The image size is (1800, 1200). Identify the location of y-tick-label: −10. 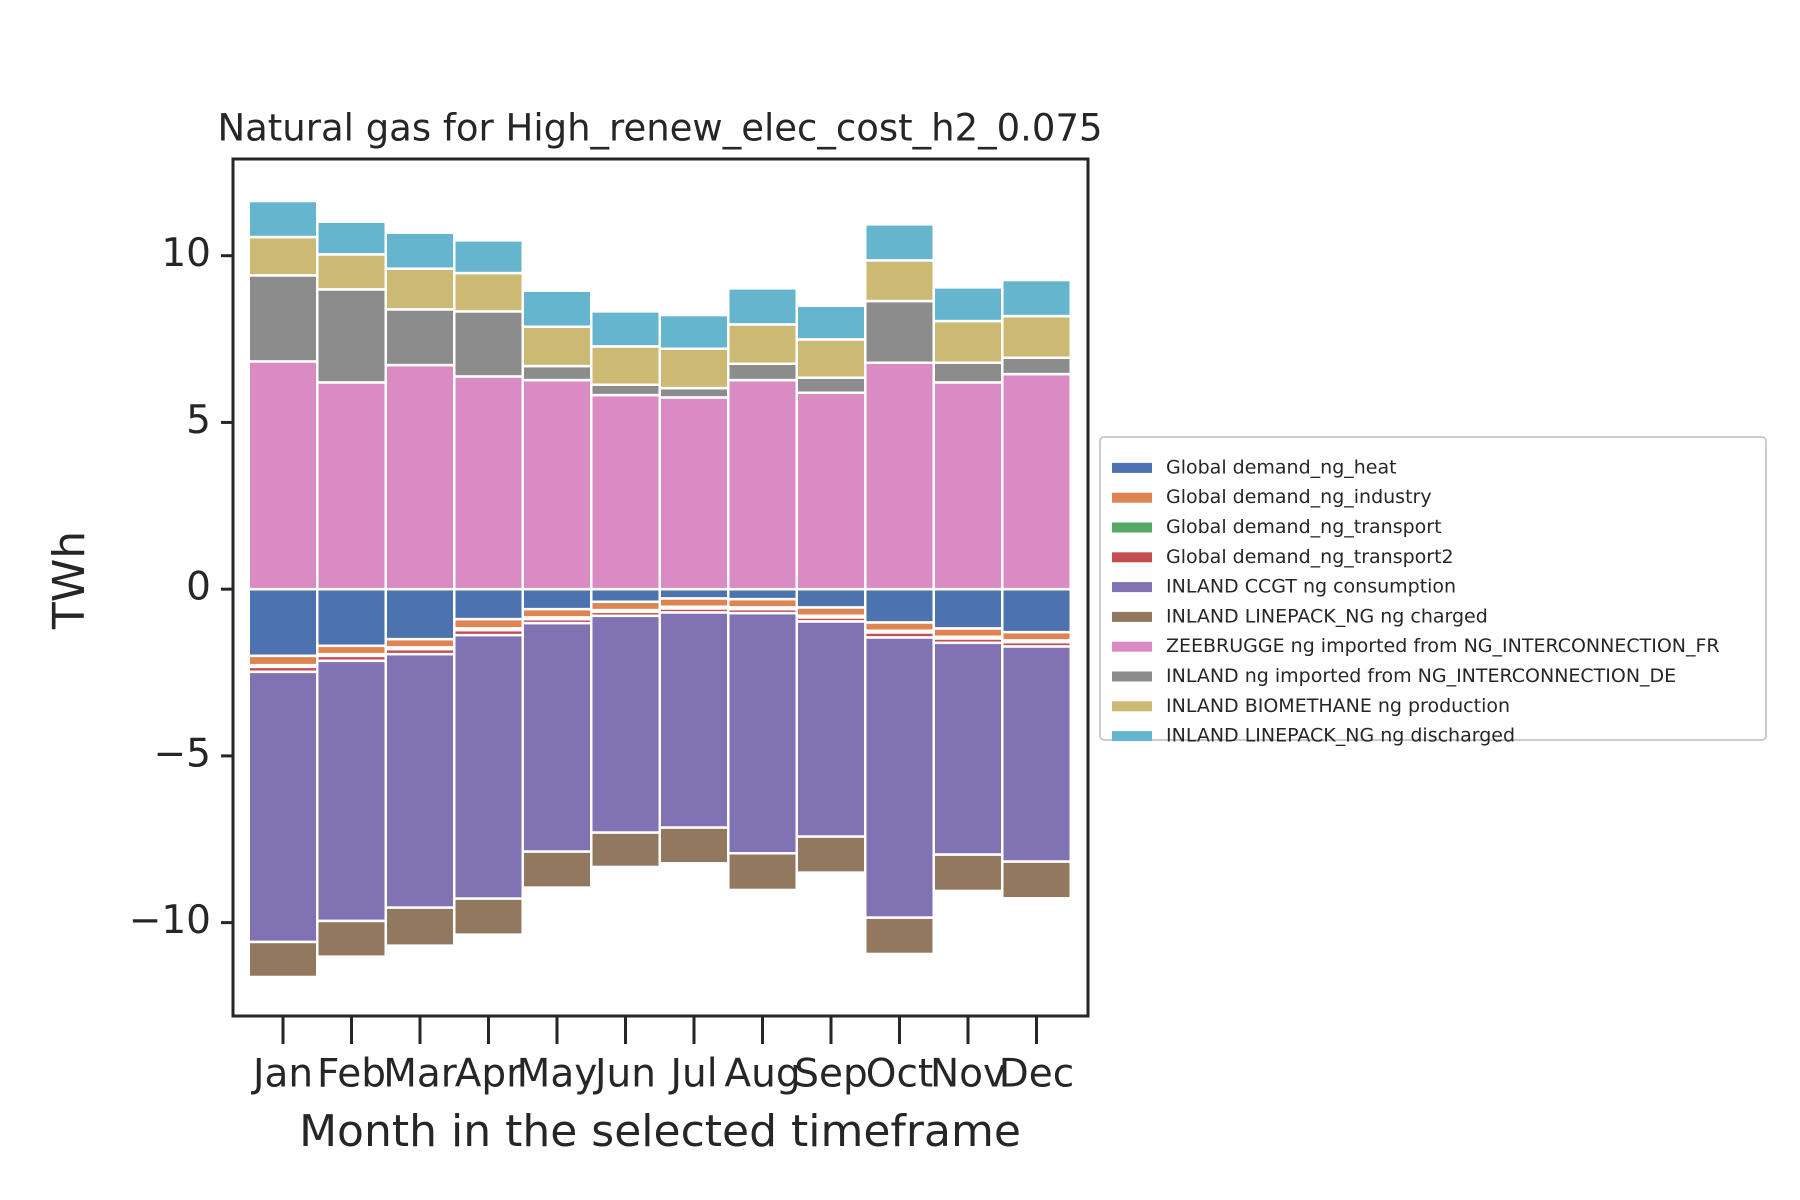
(170, 920).